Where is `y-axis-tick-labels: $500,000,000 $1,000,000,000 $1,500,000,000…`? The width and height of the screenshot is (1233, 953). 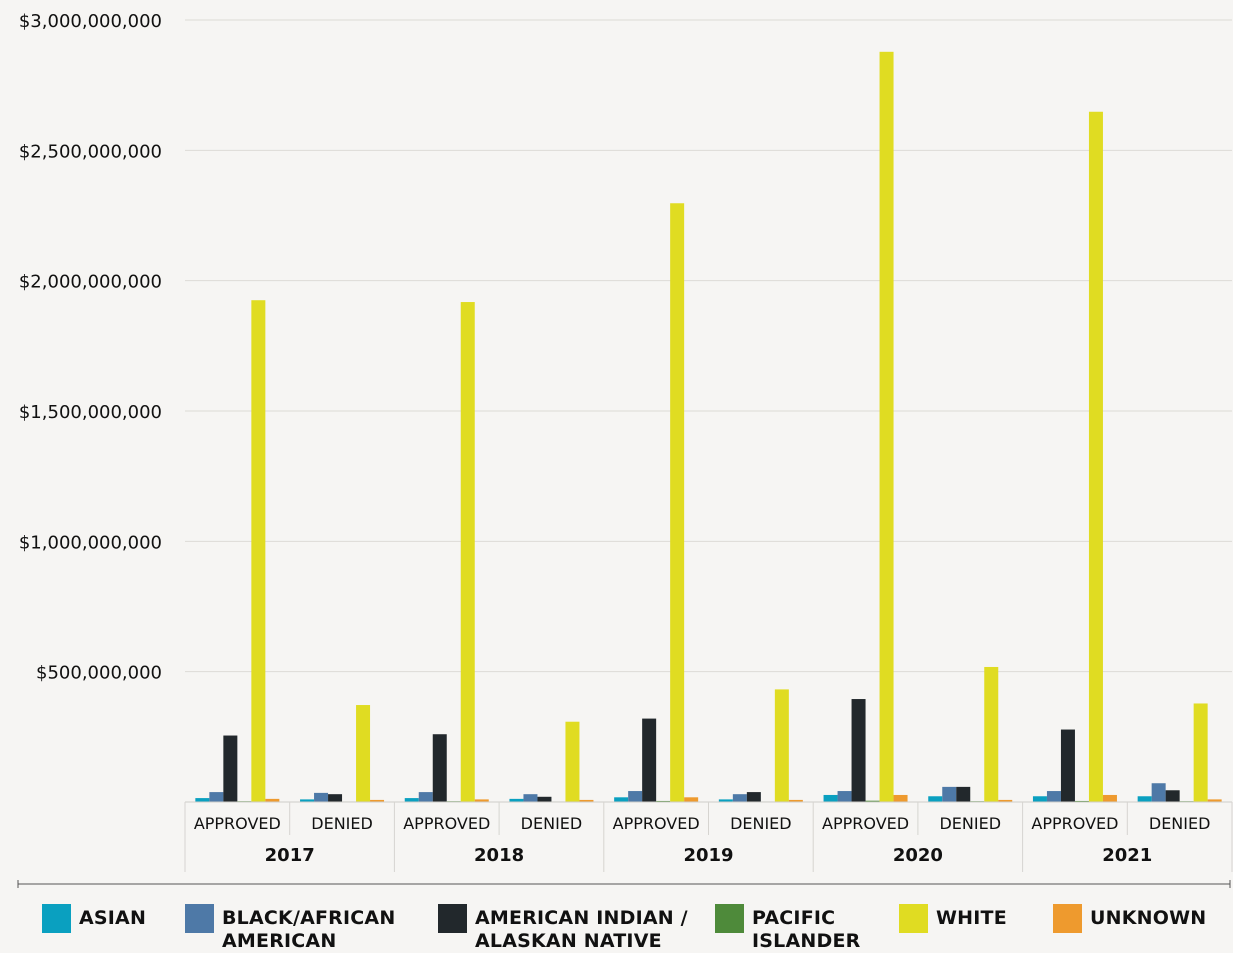
y-axis-tick-labels: $500,000,000 $1,000,000,000 $1,500,000,000… is located at coordinates (90, 347).